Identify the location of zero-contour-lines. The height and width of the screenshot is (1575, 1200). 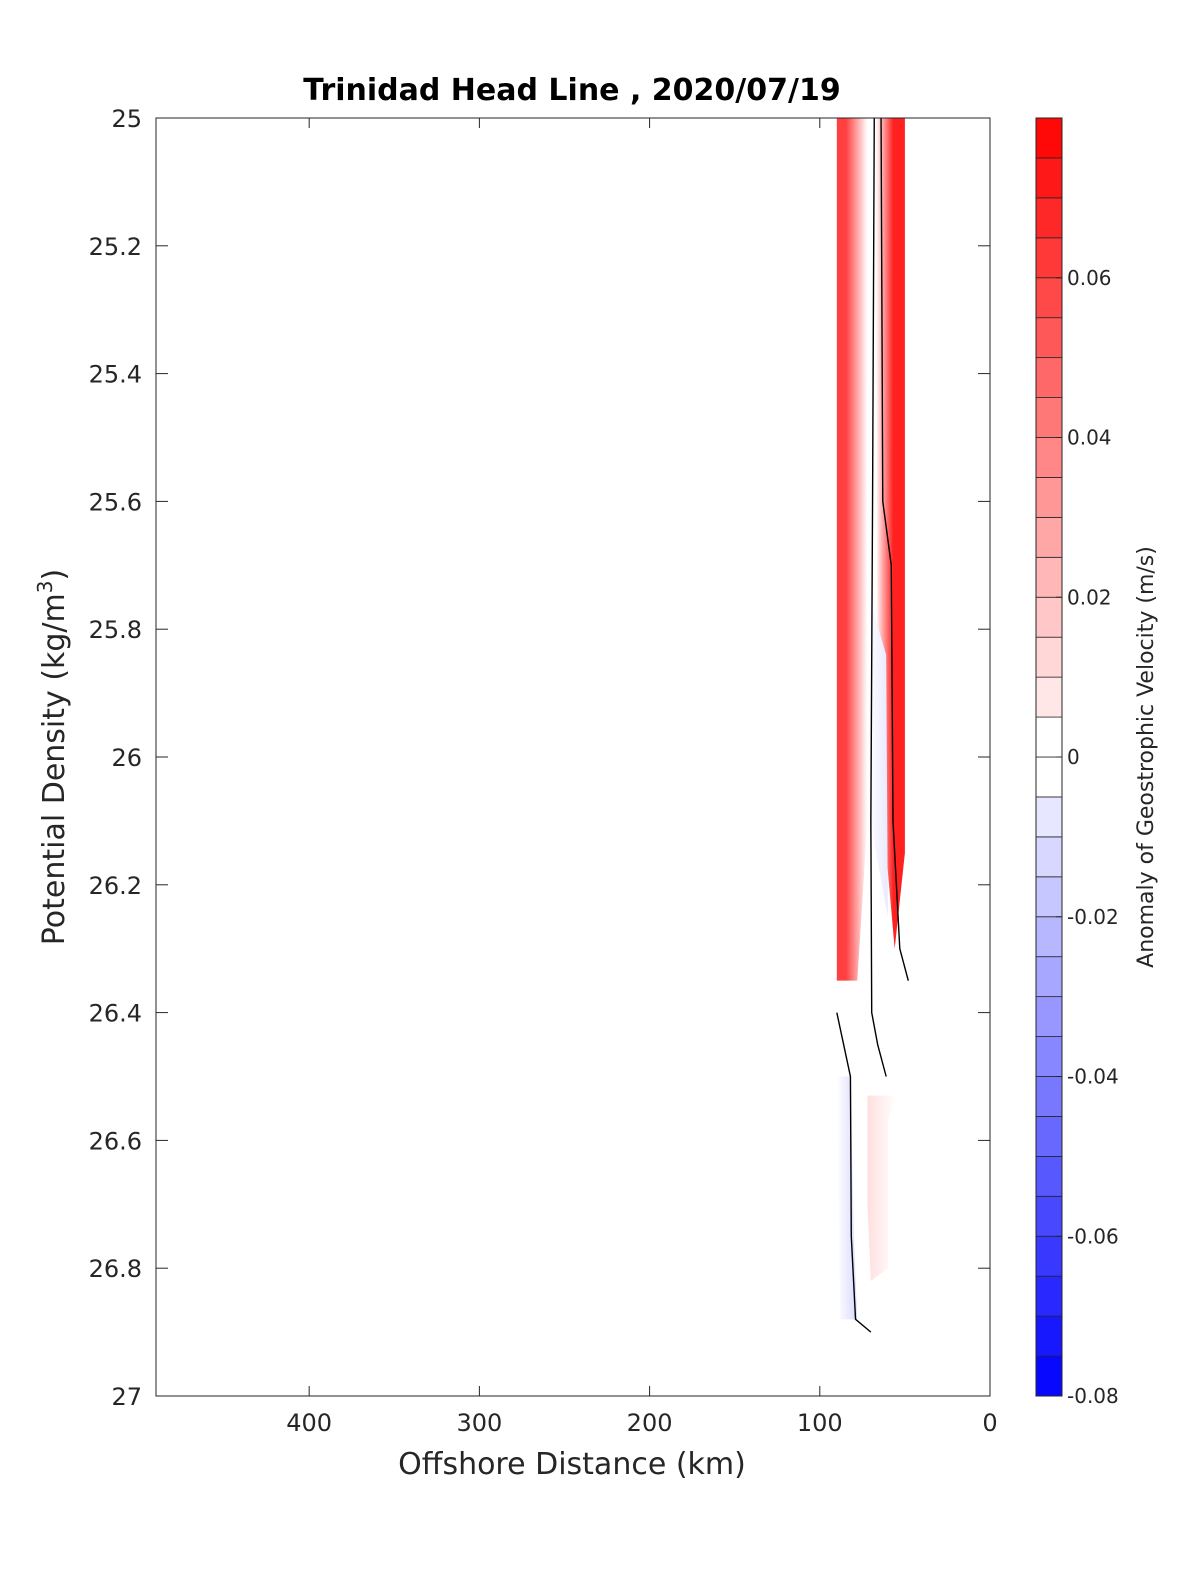
(872, 725).